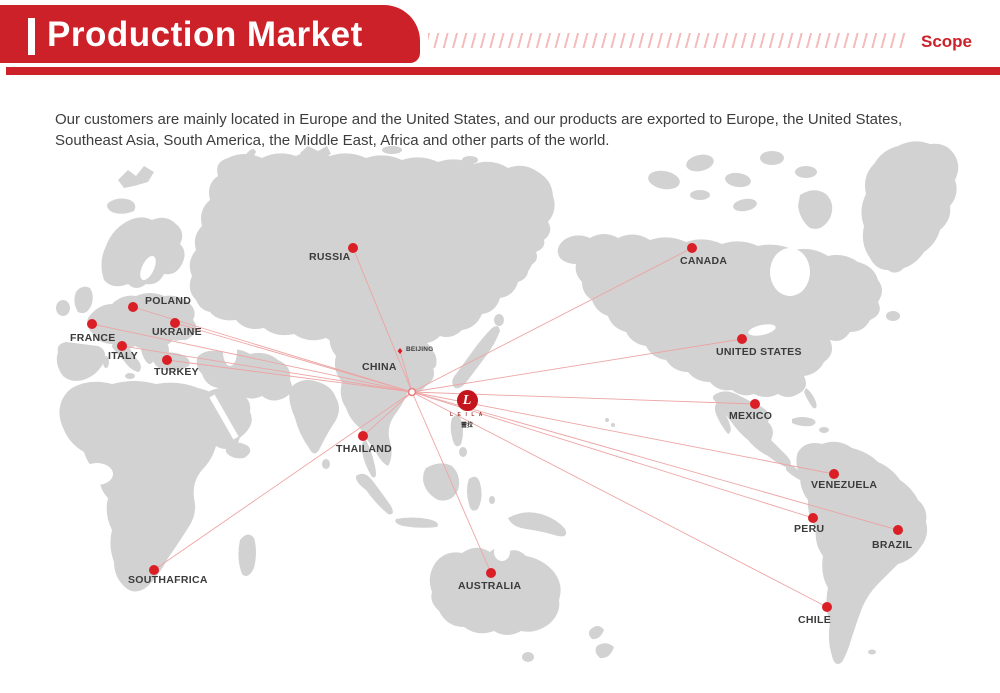  I want to click on route-line-peru, so click(612, 455).